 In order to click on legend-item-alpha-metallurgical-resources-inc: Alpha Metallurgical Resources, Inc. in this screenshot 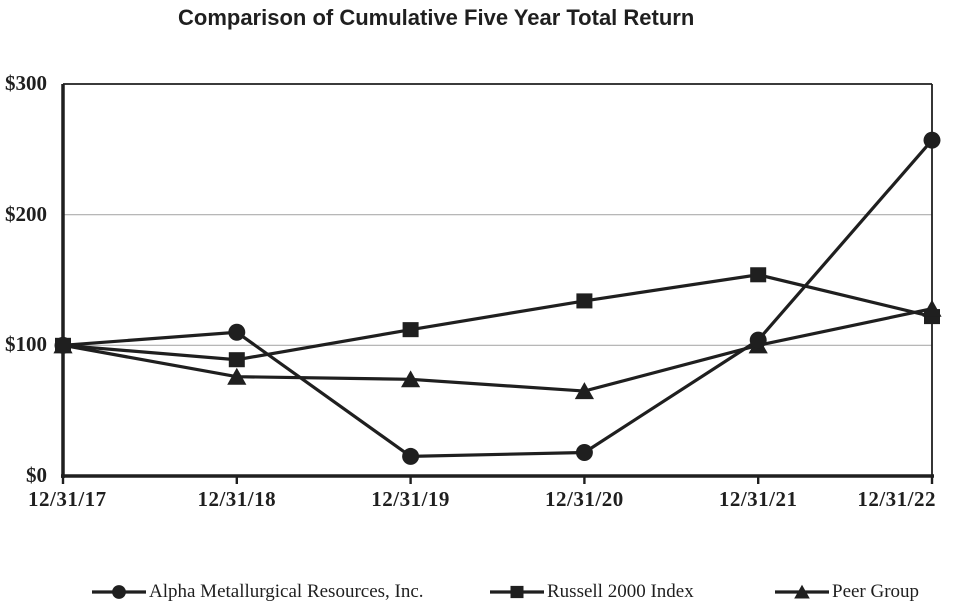, I will do `click(258, 592)`.